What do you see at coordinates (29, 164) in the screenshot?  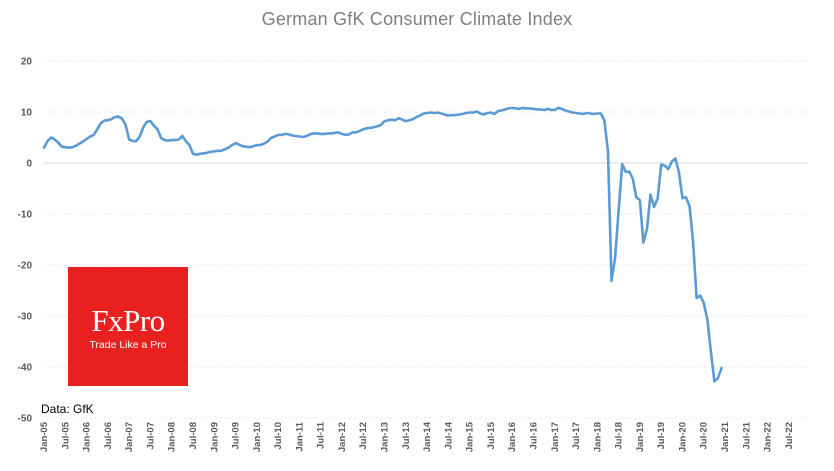 I see `y-tick-label: 0` at bounding box center [29, 164].